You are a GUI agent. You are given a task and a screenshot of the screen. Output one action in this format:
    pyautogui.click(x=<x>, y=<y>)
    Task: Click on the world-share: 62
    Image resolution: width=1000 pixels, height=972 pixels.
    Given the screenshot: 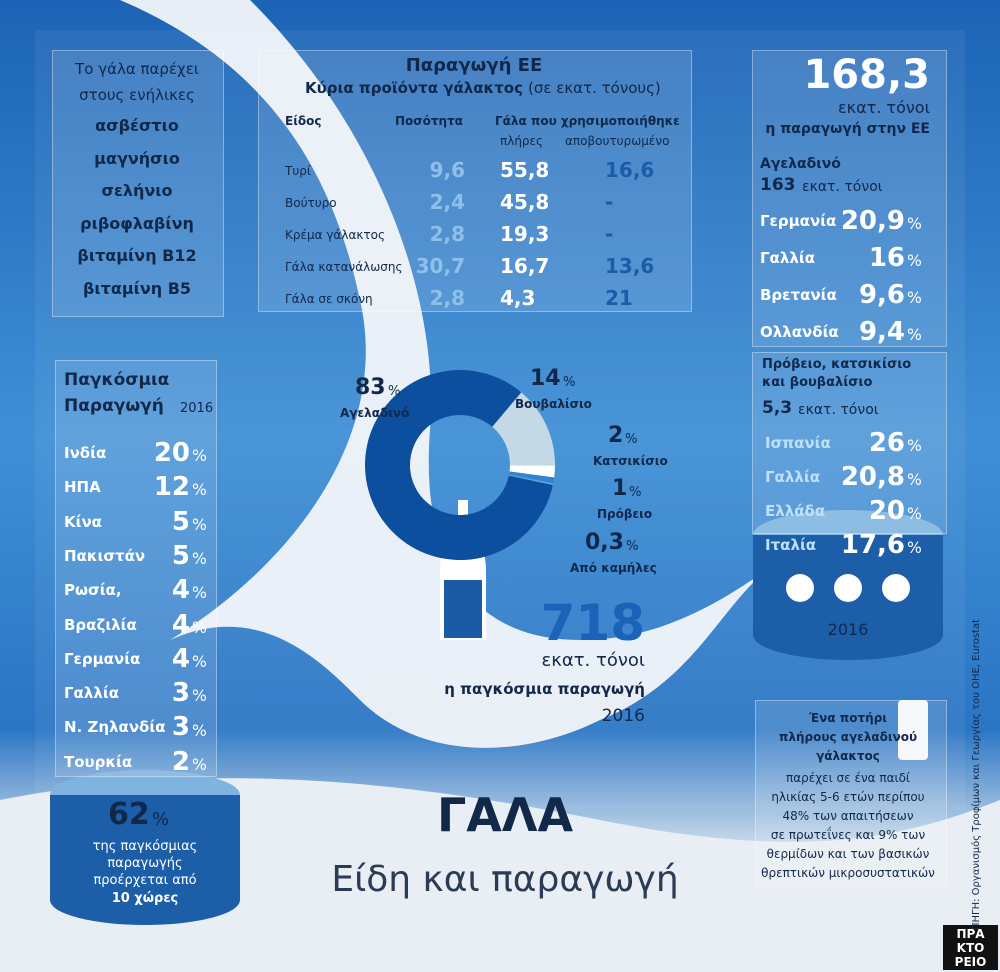 What is the action you would take?
    pyautogui.click(x=129, y=814)
    